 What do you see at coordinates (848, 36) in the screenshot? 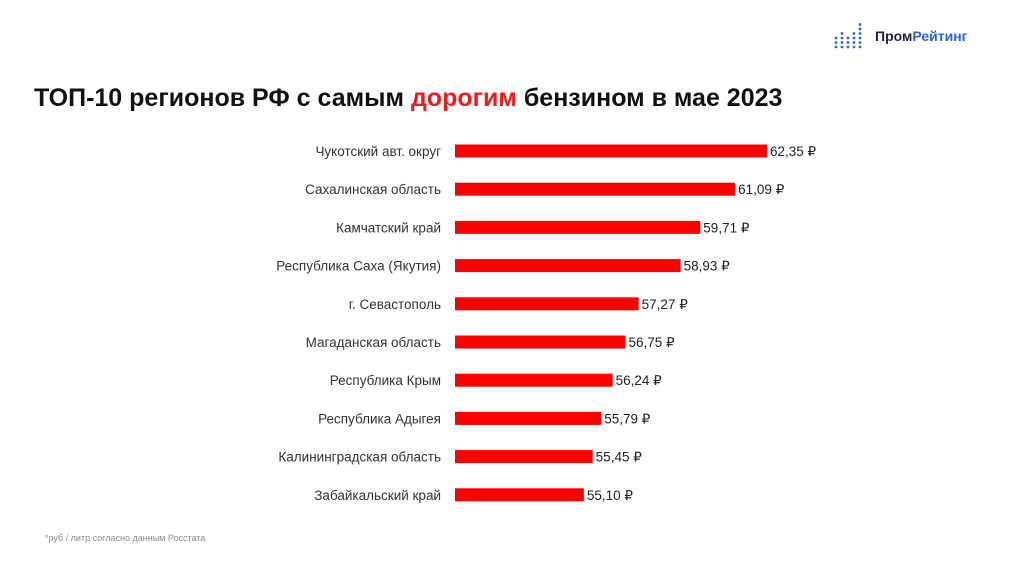
I see `dot-matrix-bars-icon` at bounding box center [848, 36].